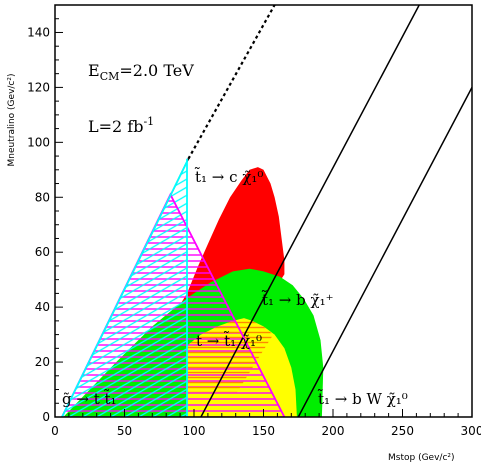 This screenshot has width=481, height=466. What do you see at coordinates (263, 431) in the screenshot?
I see `x-tick-label: 150` at bounding box center [263, 431].